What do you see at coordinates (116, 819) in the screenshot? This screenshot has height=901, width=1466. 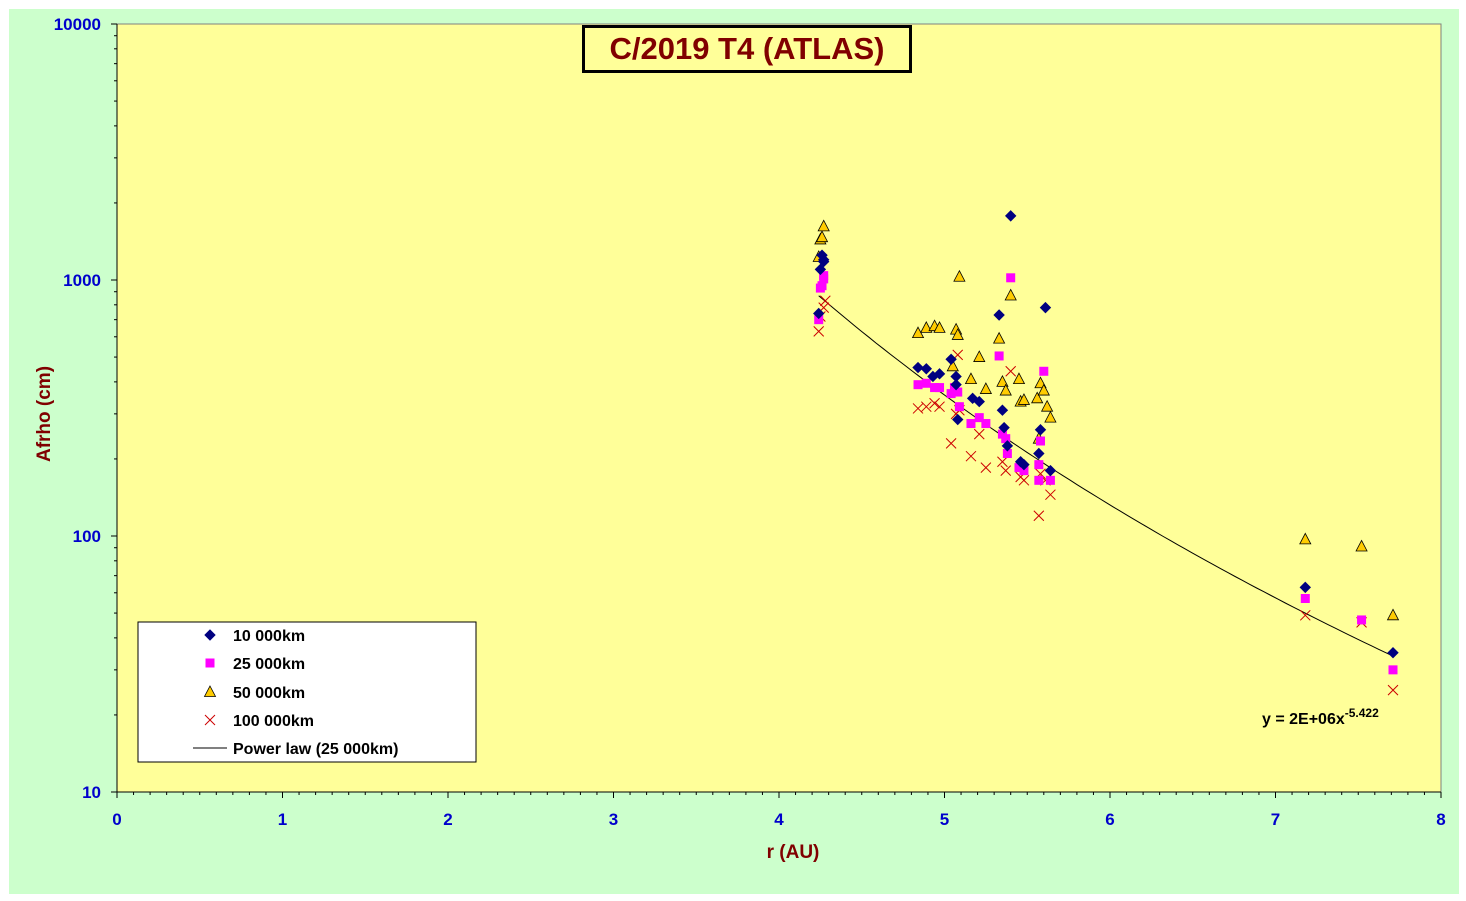 I see `x-tick-label: 0` at bounding box center [116, 819].